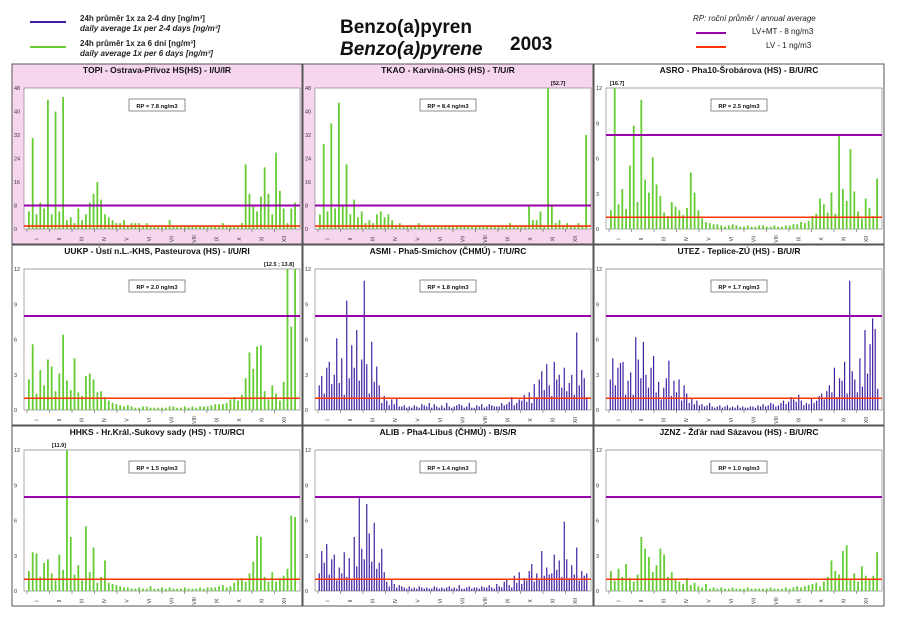 This screenshot has height=618, width=900. Describe the element at coordinates (558, 84) in the screenshot. I see `panel-2-annotation: [52.7]` at that location.